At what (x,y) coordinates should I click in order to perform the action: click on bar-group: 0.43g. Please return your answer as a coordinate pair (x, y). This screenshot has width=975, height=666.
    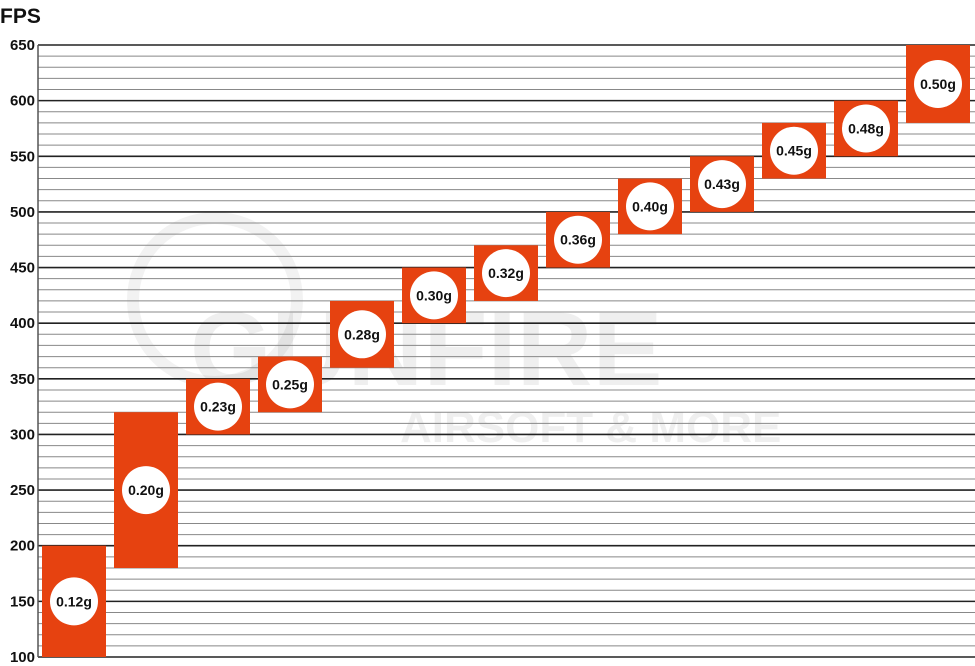
    Looking at the image, I should click on (722, 184).